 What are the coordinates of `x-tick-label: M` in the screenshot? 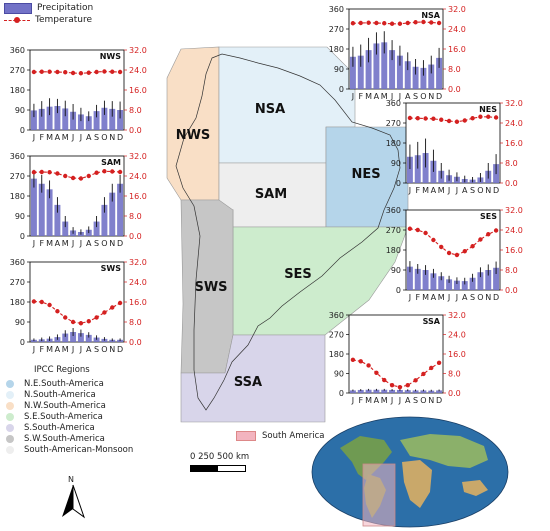 It's located at (425, 190).